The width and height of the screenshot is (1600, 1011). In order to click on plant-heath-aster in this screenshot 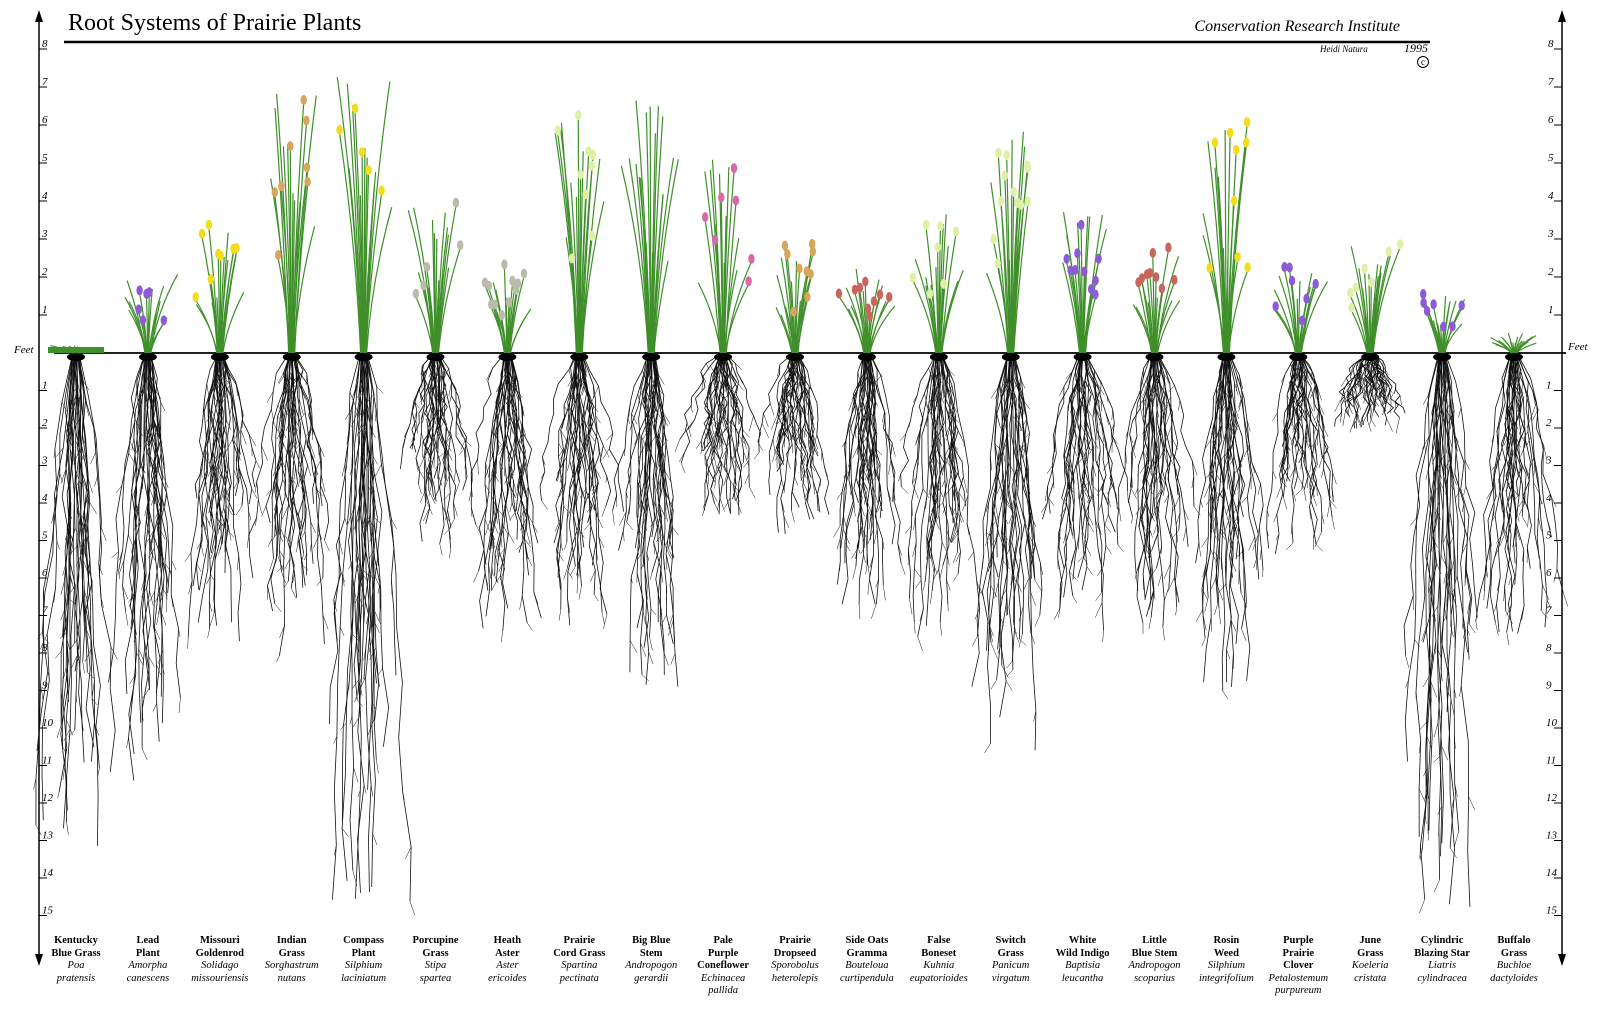, I will do `click(506, 450)`.